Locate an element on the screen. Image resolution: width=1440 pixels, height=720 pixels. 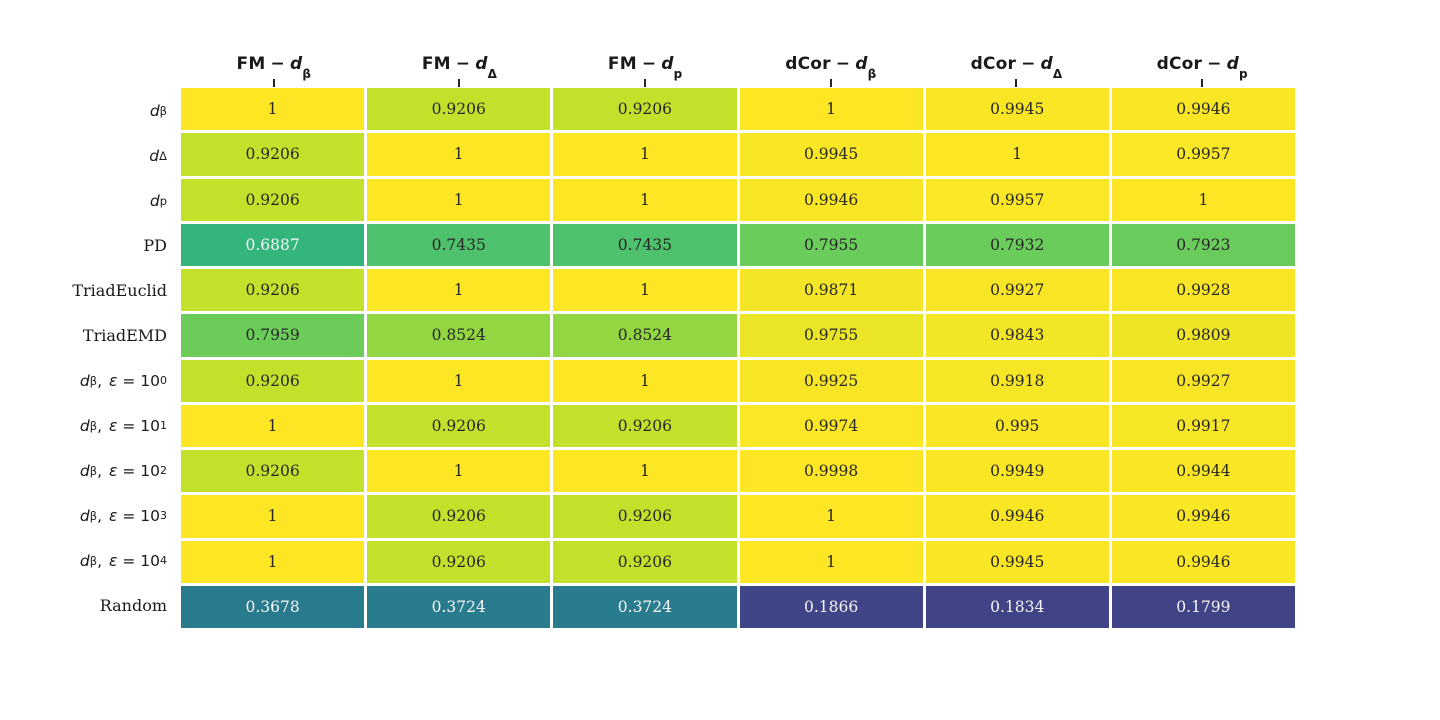
heatmap-cell-r4c5: 0.7932 is located at coordinates (1017, 244).